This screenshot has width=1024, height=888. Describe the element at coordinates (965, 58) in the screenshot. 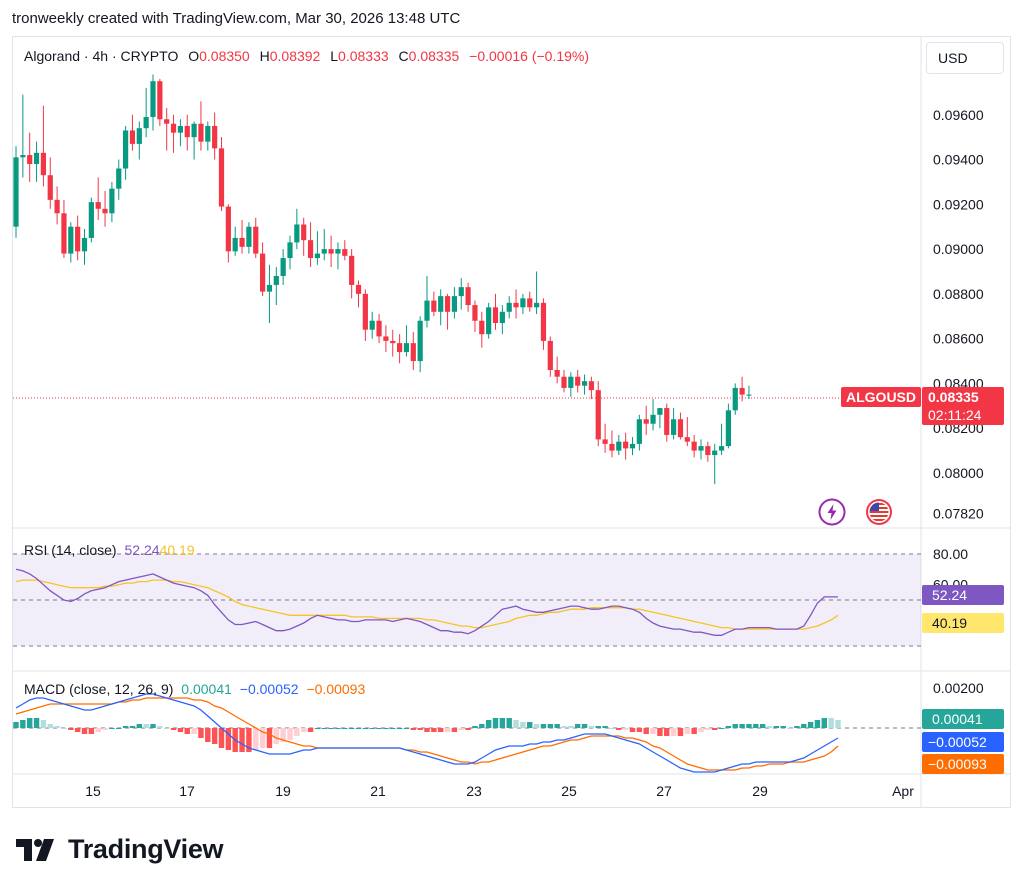

I see `currency-button: USD` at that location.